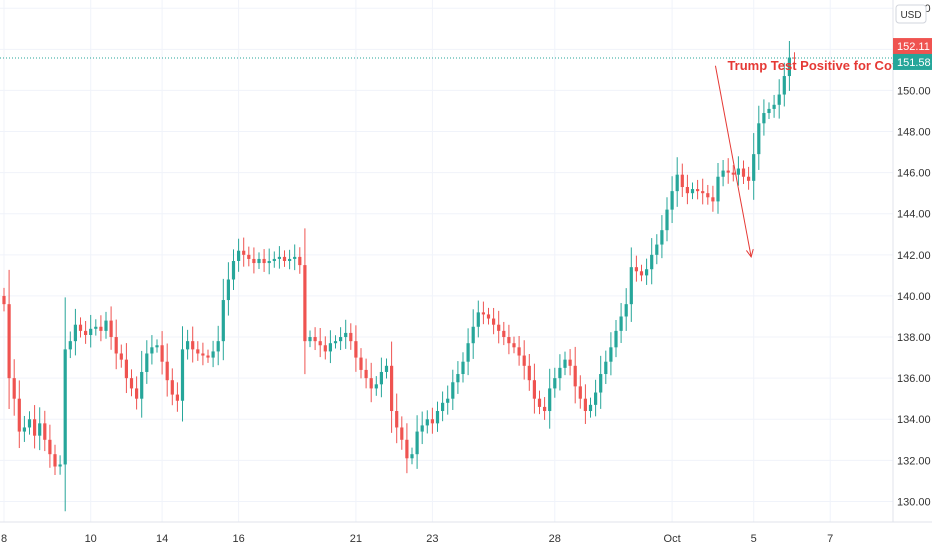 The width and height of the screenshot is (932, 550). I want to click on x-tick-label: 8, so click(4, 539).